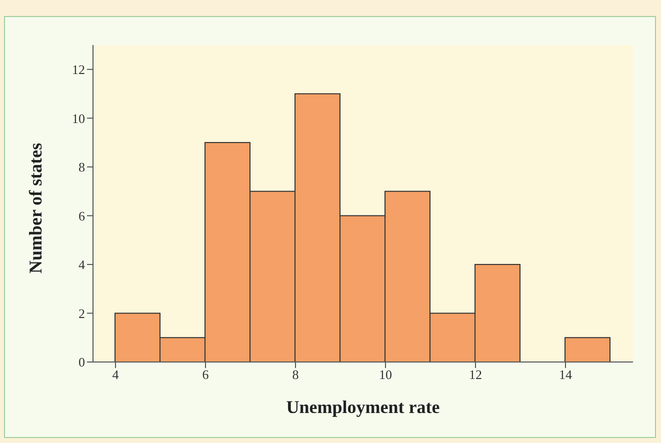 This screenshot has height=443, width=661. I want to click on x-tick-label: 6, so click(206, 374).